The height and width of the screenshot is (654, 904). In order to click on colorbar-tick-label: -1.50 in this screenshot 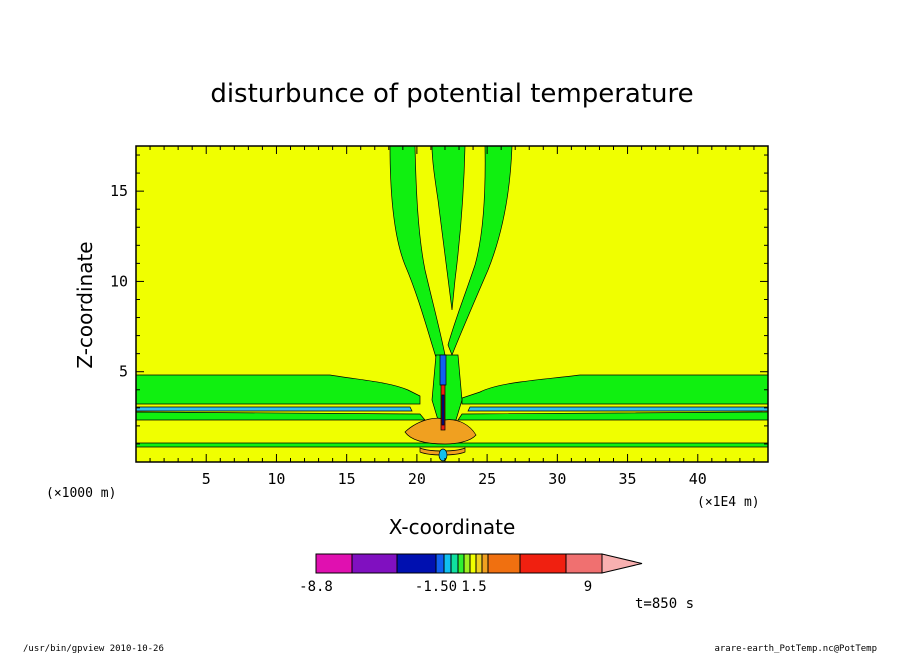, I will do `click(436, 587)`.